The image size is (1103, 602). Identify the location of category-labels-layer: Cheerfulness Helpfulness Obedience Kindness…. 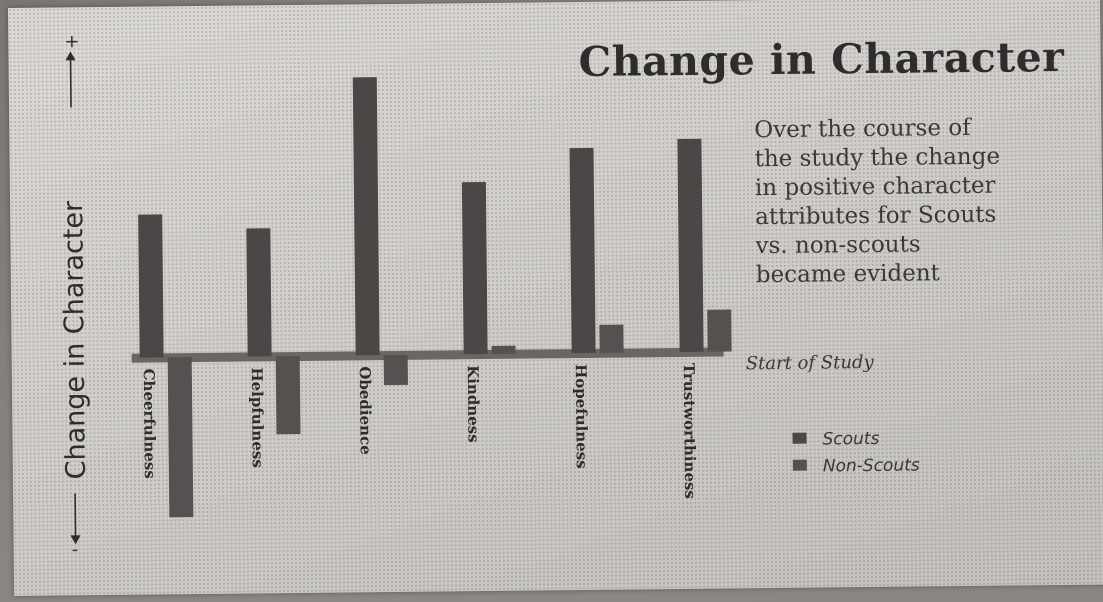
(419, 431).